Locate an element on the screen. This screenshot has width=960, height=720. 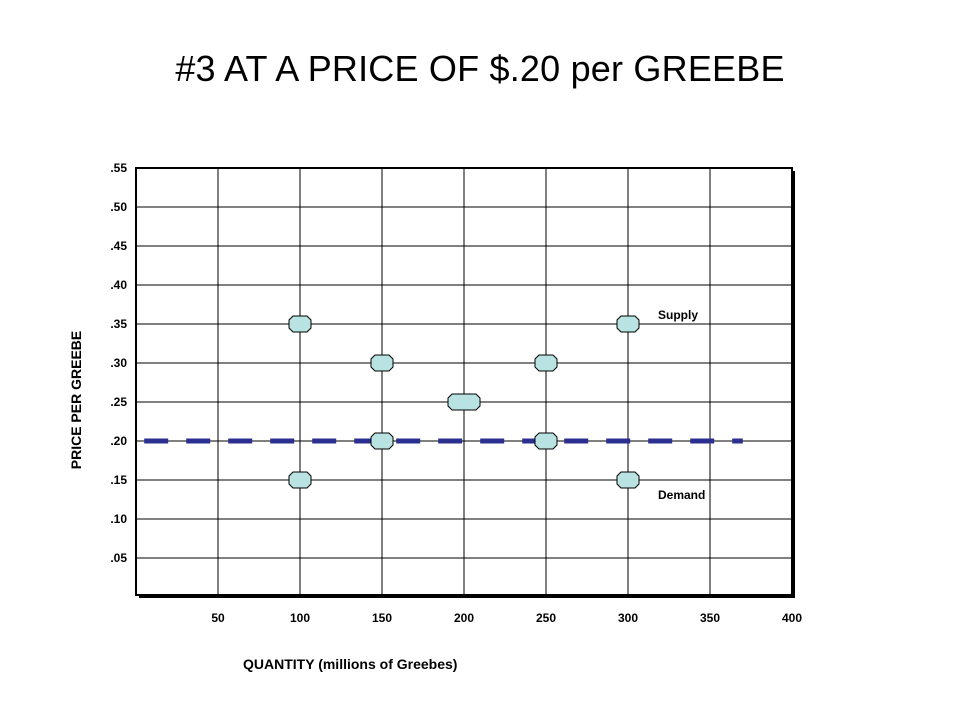
x-tick-label: 200 is located at coordinates (464, 618).